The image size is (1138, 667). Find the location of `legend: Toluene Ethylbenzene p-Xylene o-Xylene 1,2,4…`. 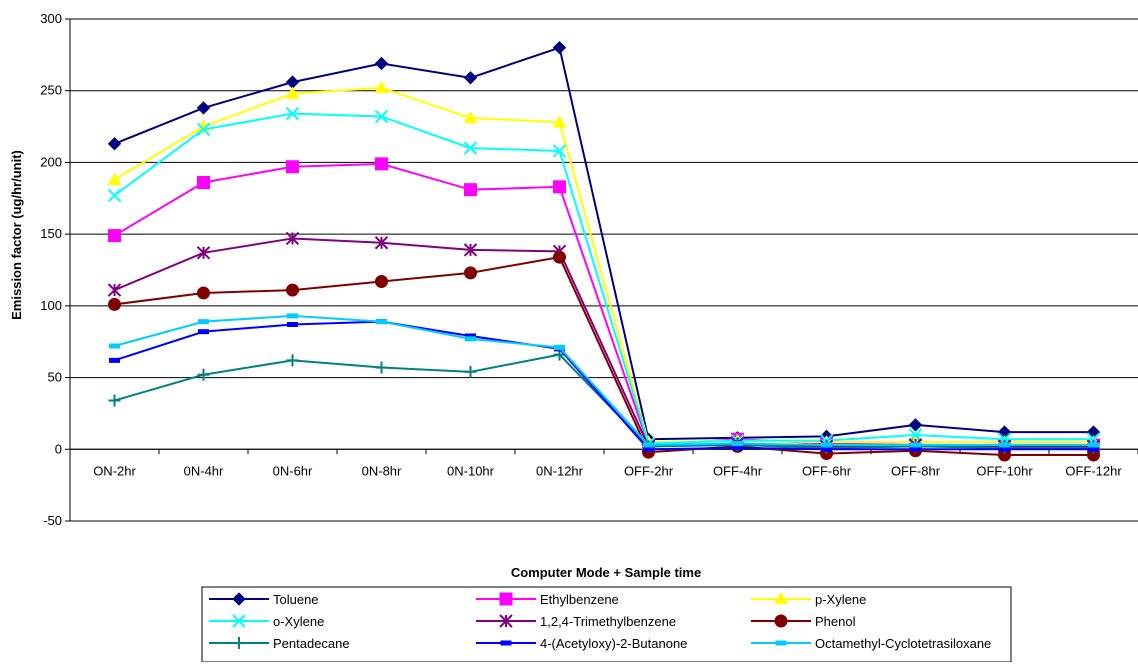

legend: Toluene Ethylbenzene p-Xylene o-Xylene 1,2,4… is located at coordinates (606, 624).